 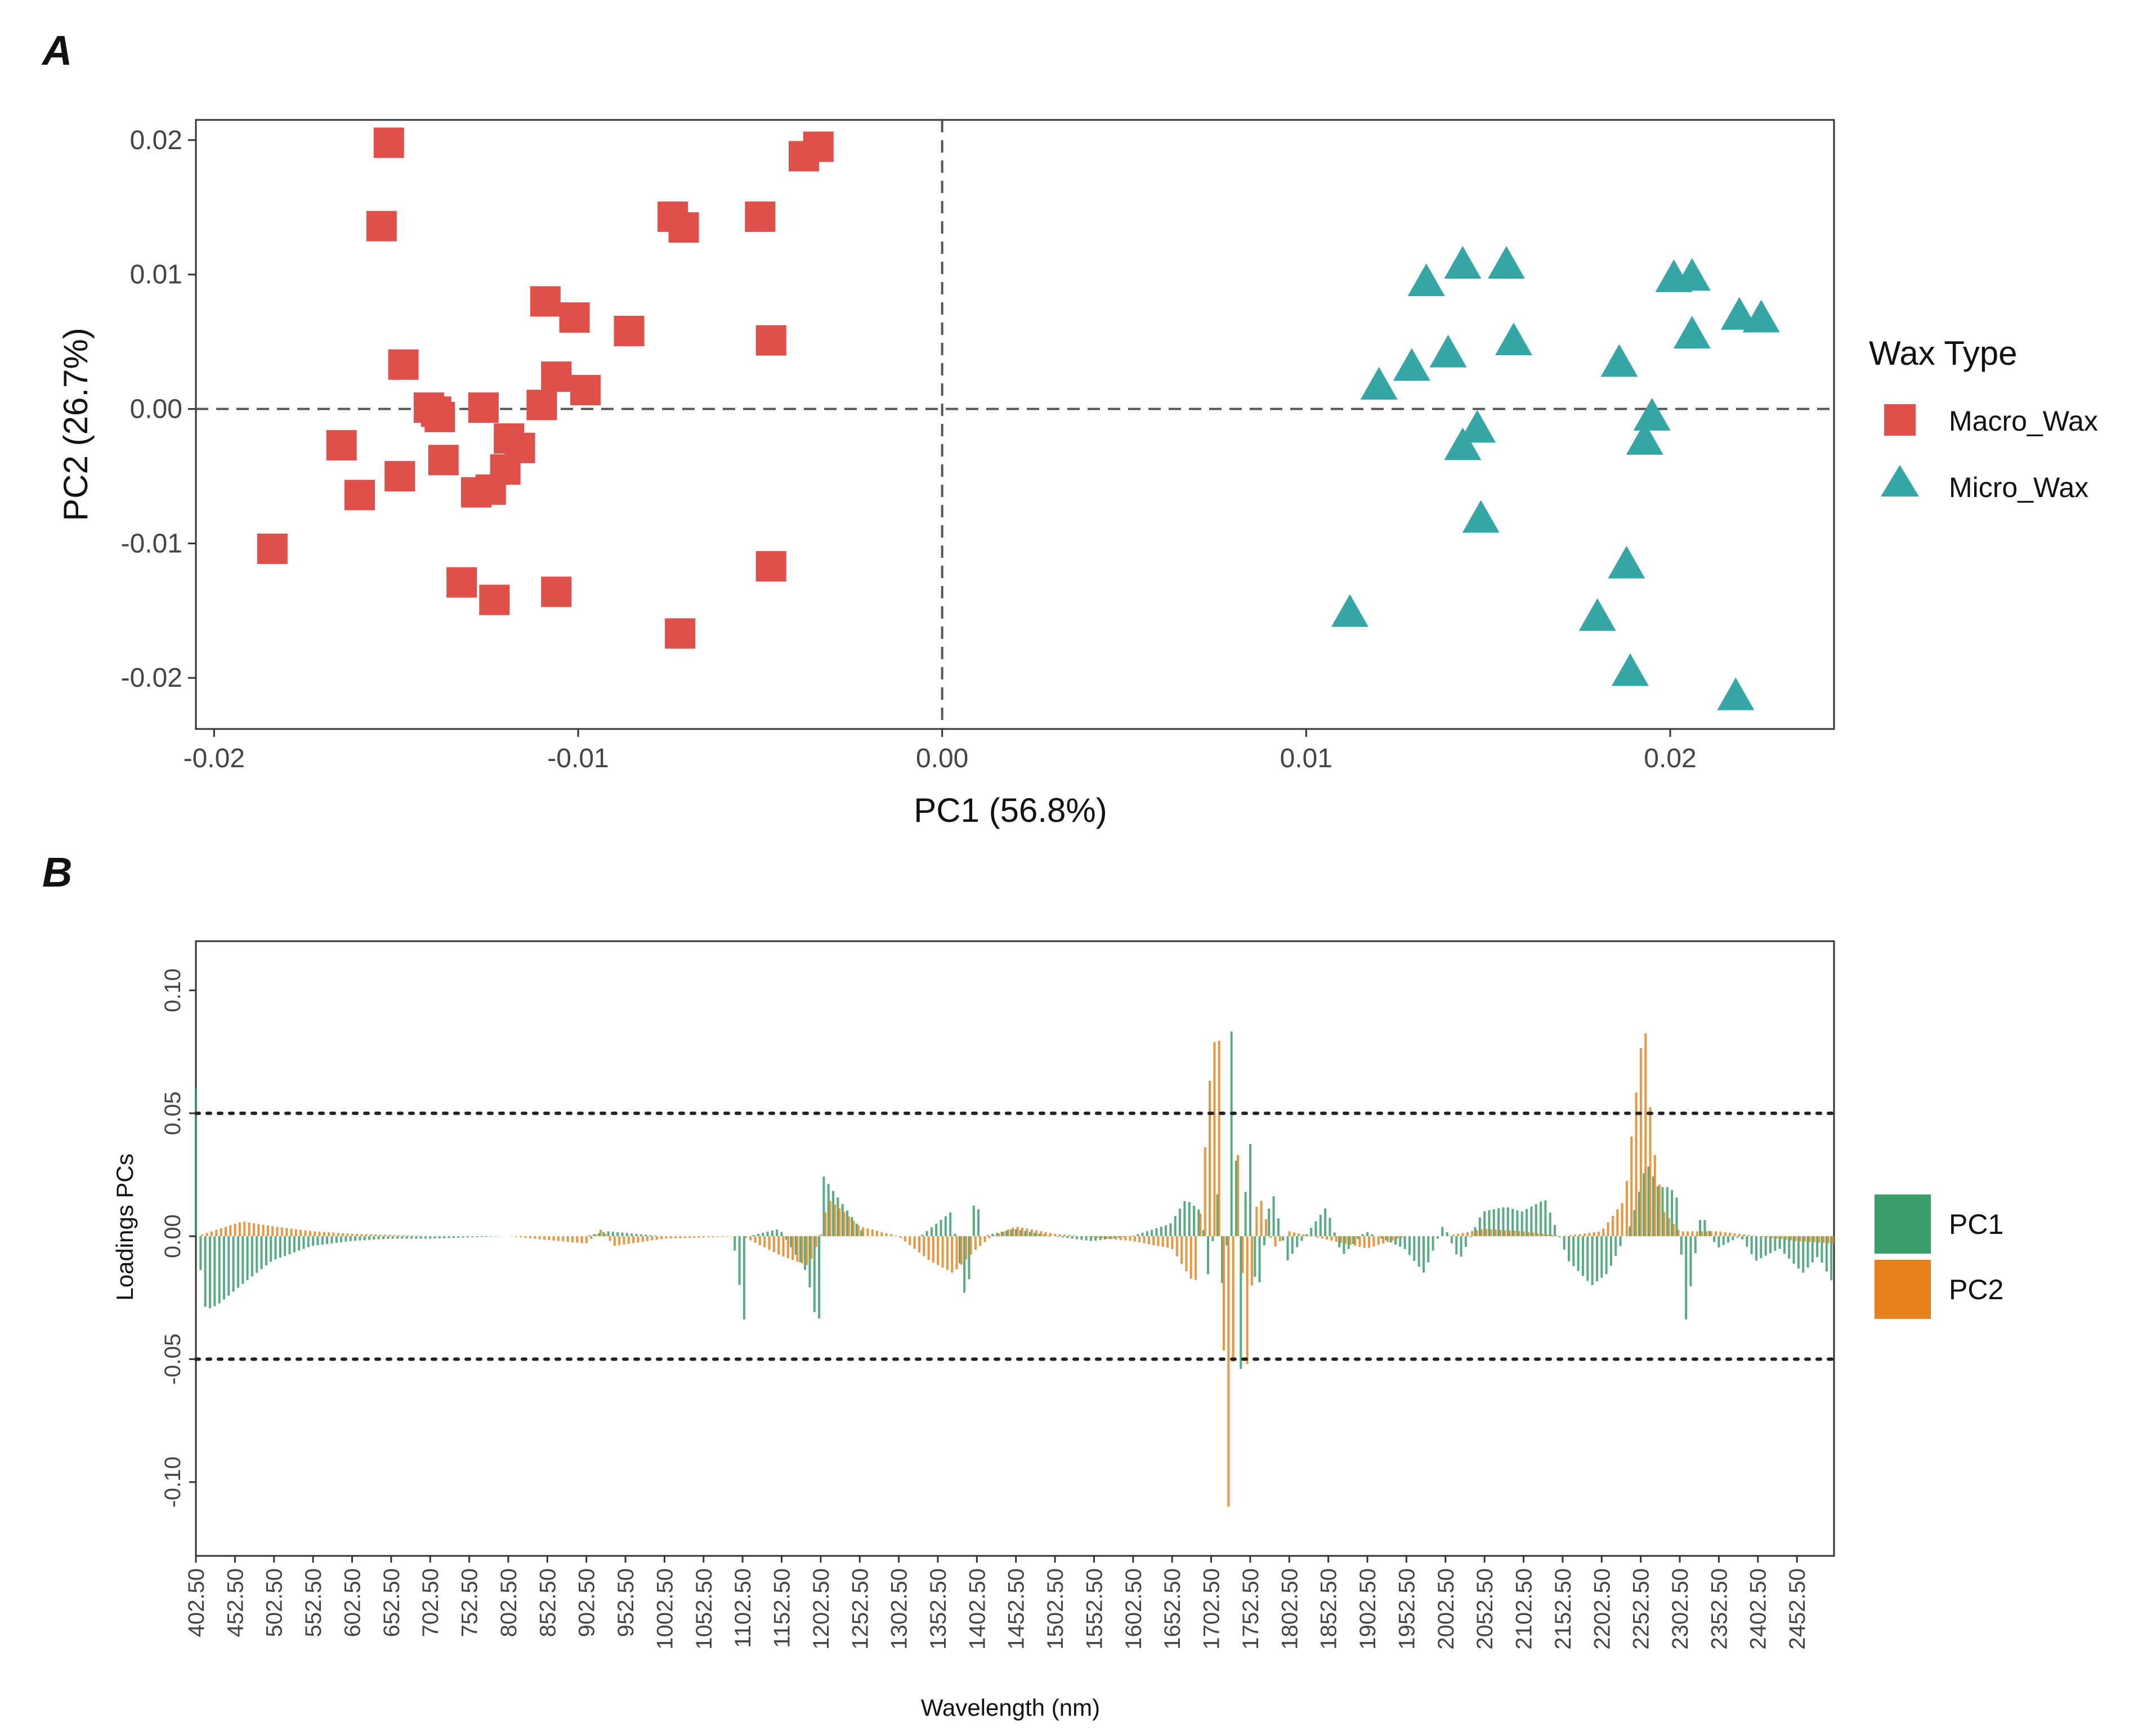 What do you see at coordinates (1447, 1609) in the screenshot?
I see `panel-b-x-tick-label: 2002.50` at bounding box center [1447, 1609].